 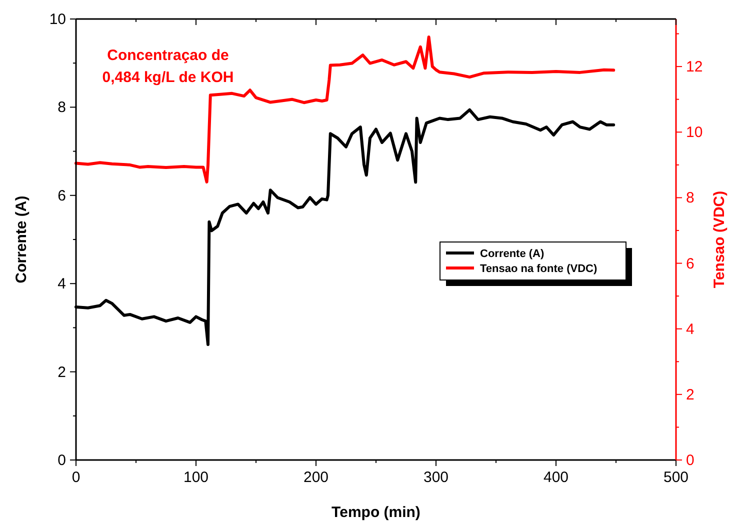 I want to click on y-tick-label: 0, so click(x=62, y=460).